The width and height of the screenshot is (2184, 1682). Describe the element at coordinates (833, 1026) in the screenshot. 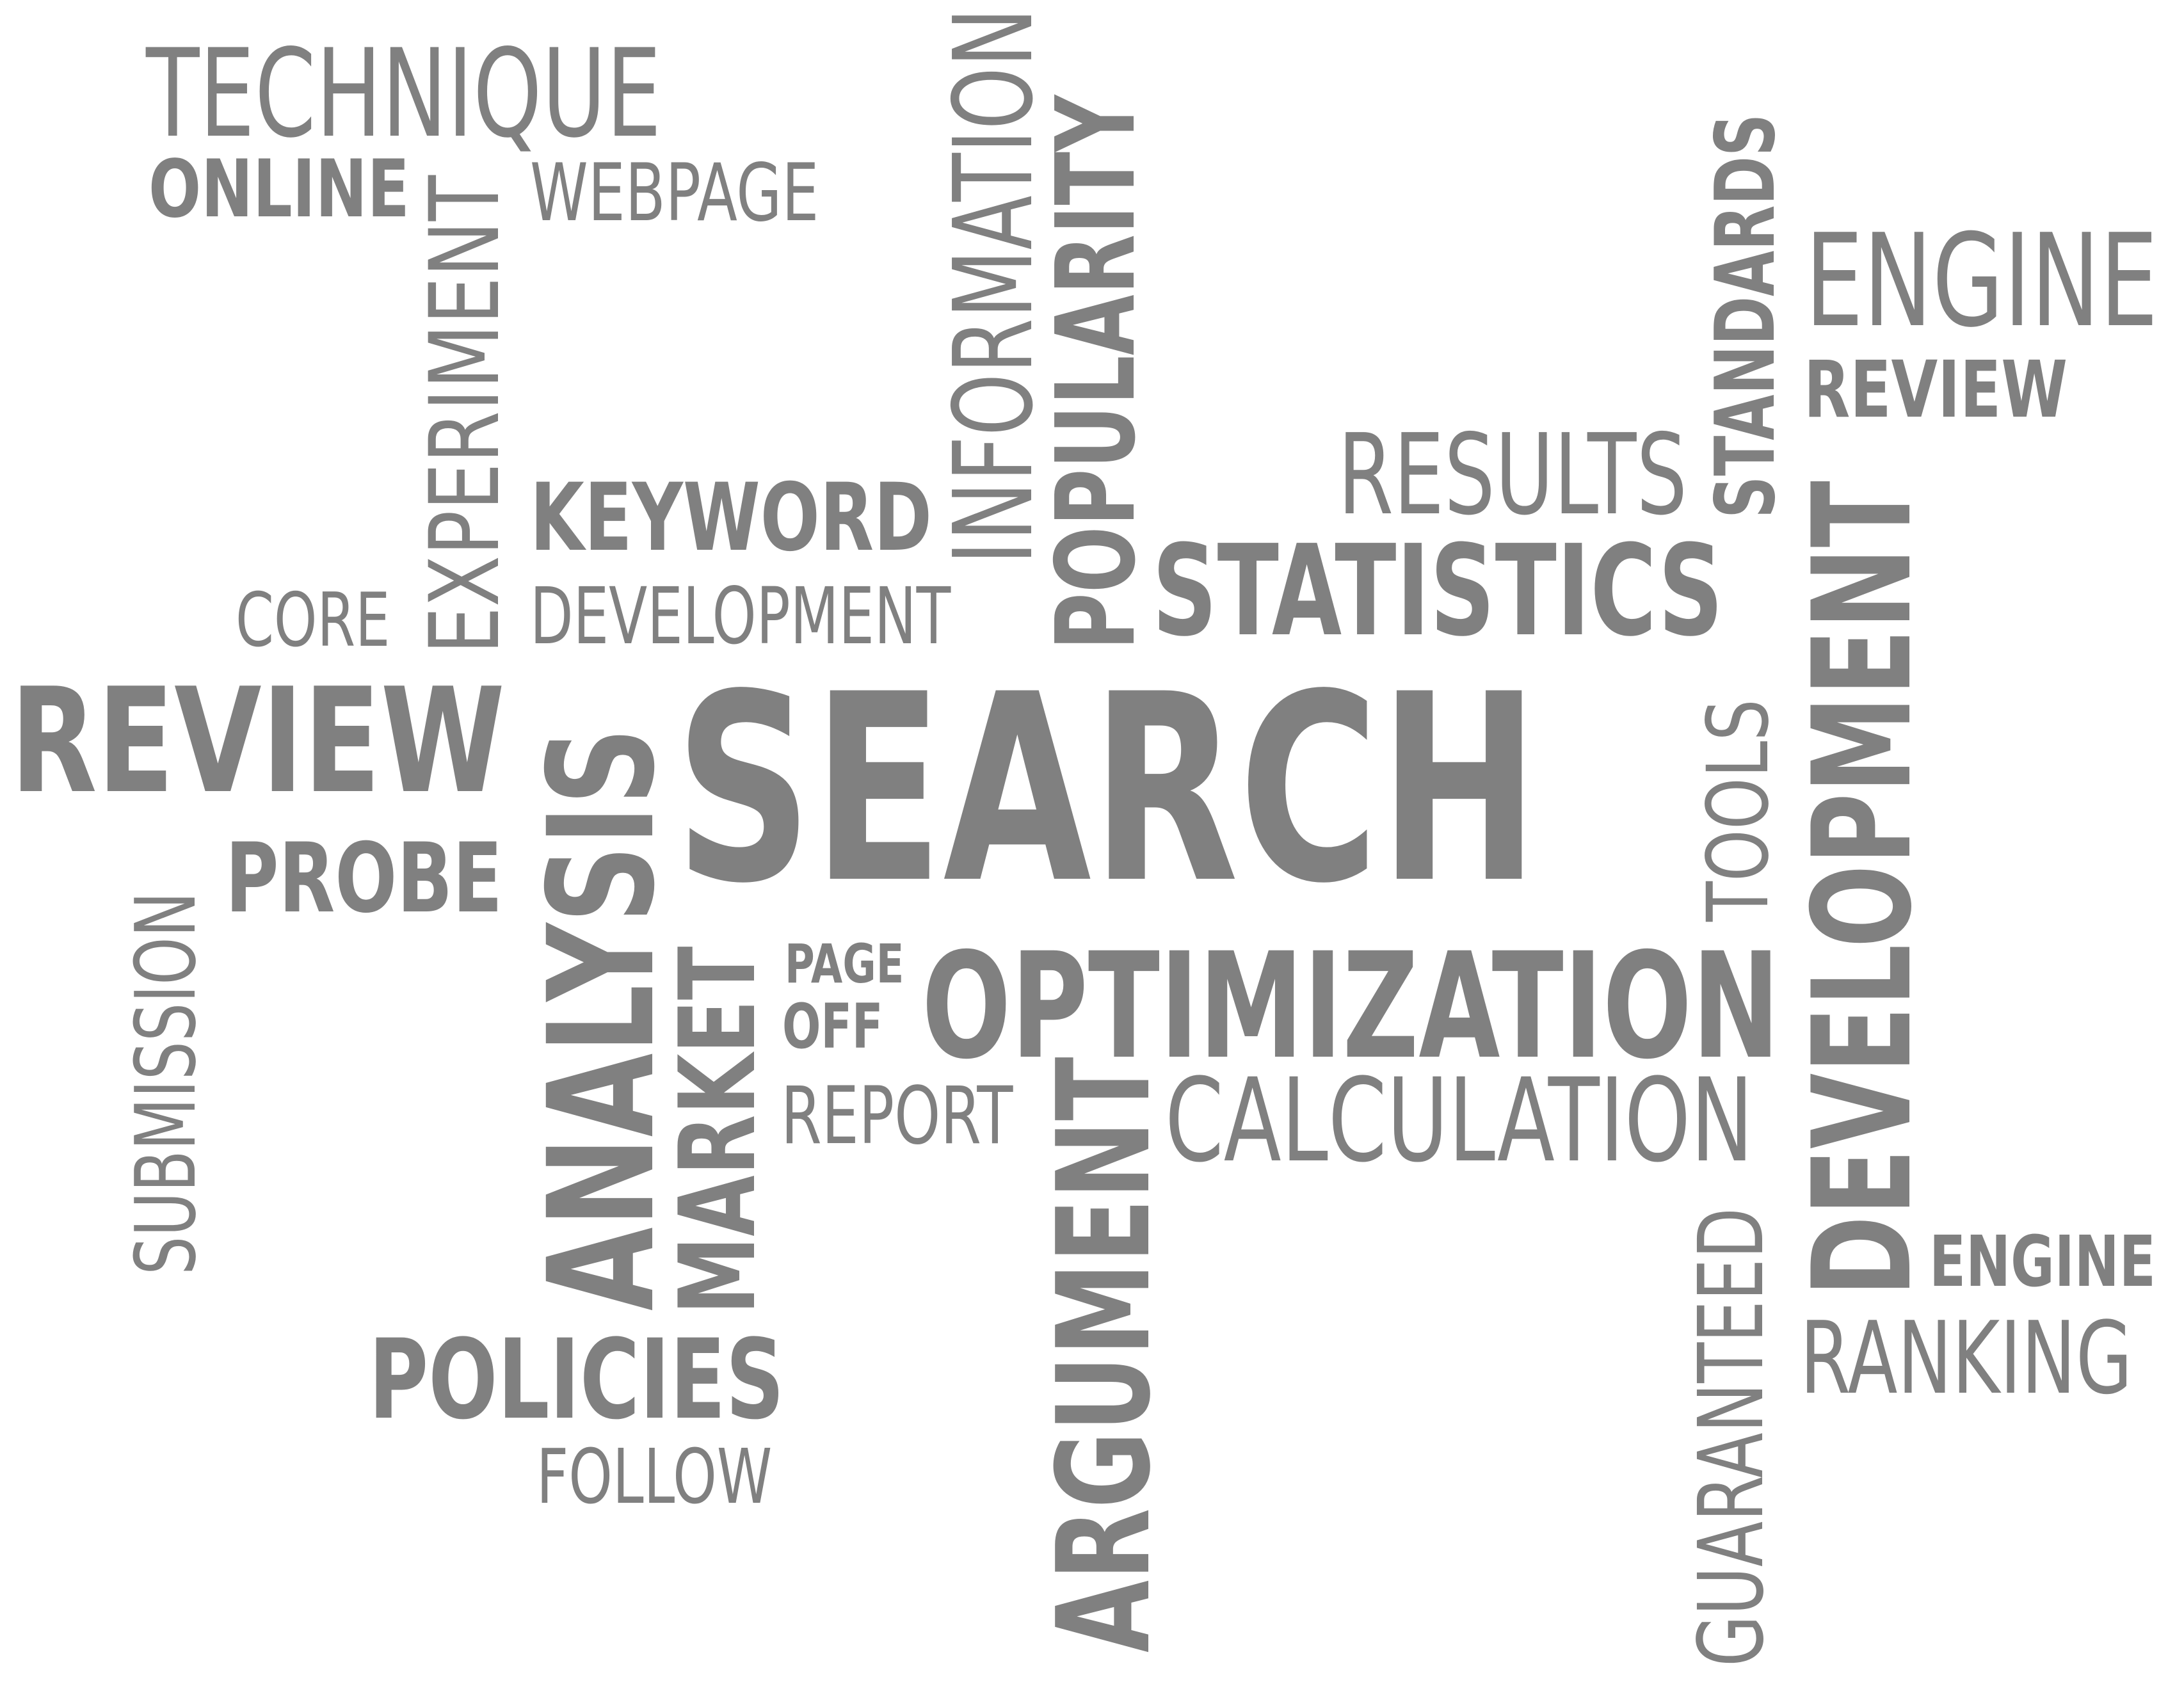

I see `word-off: OFF` at that location.